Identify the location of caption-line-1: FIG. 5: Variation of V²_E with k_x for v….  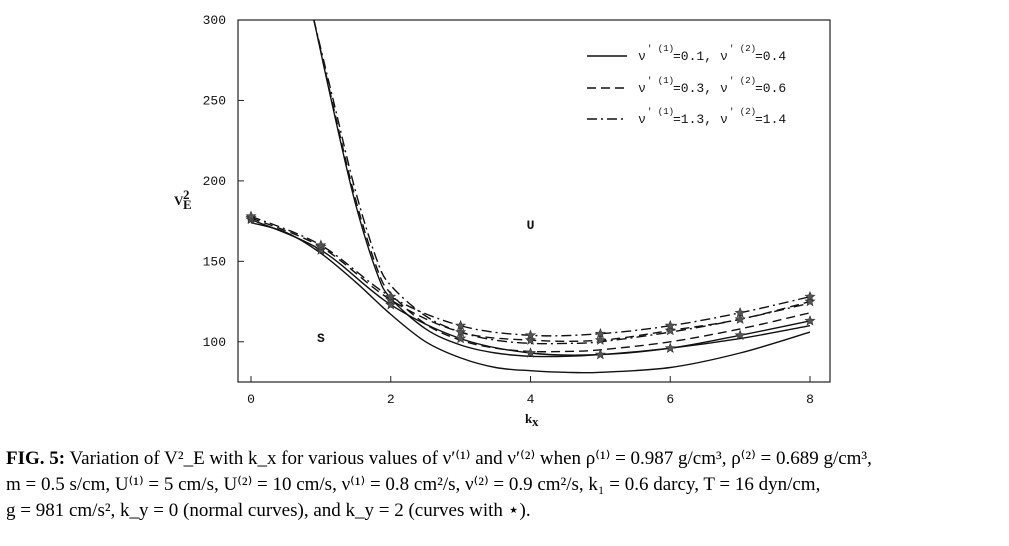
(504, 459).